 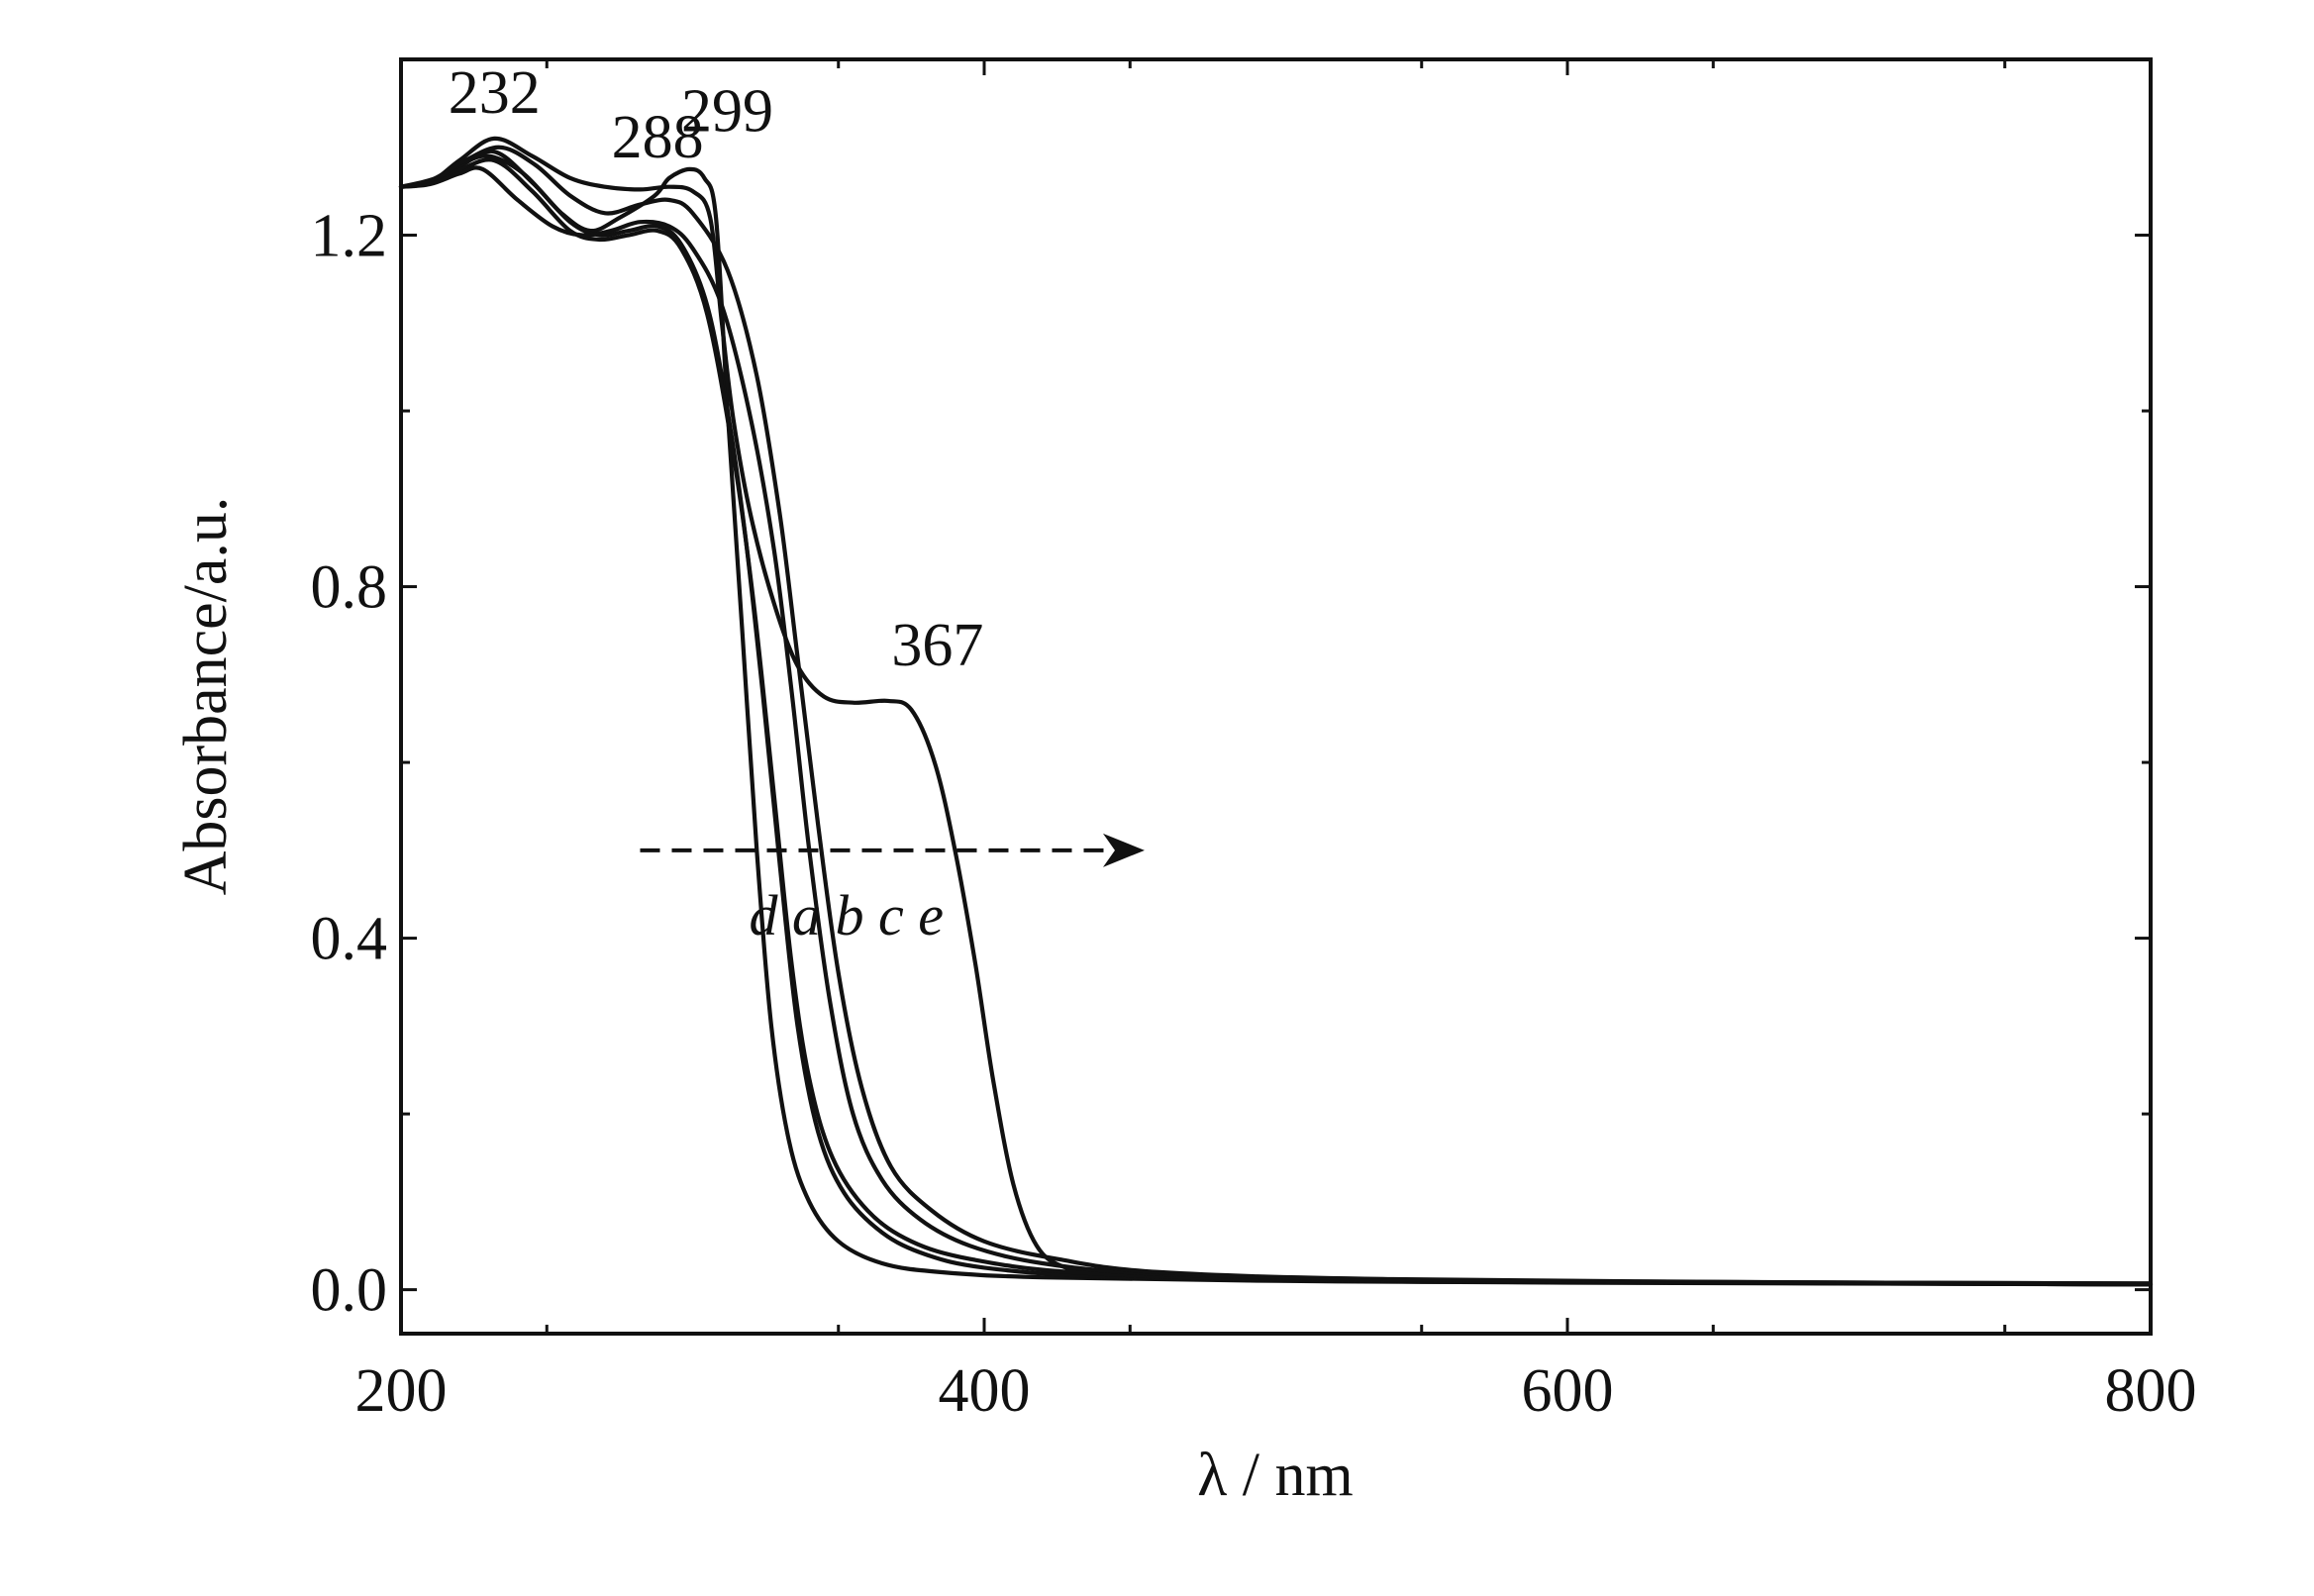 What do you see at coordinates (349, 588) in the screenshot?
I see `y-tick-label: 0.8` at bounding box center [349, 588].